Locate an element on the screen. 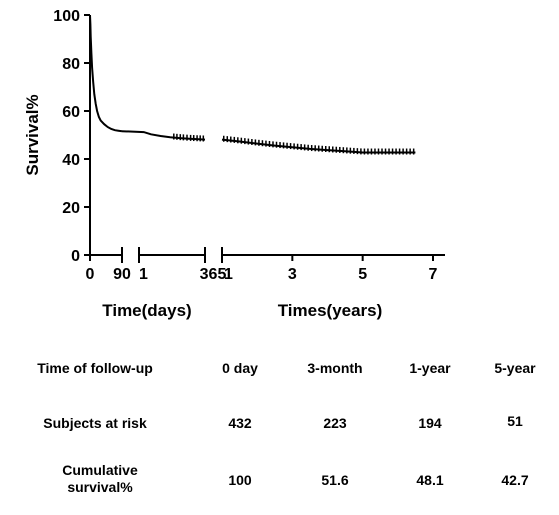 Image resolution: width=559 pixels, height=515 pixels. table-header-5-year: 5-year is located at coordinates (515, 368).